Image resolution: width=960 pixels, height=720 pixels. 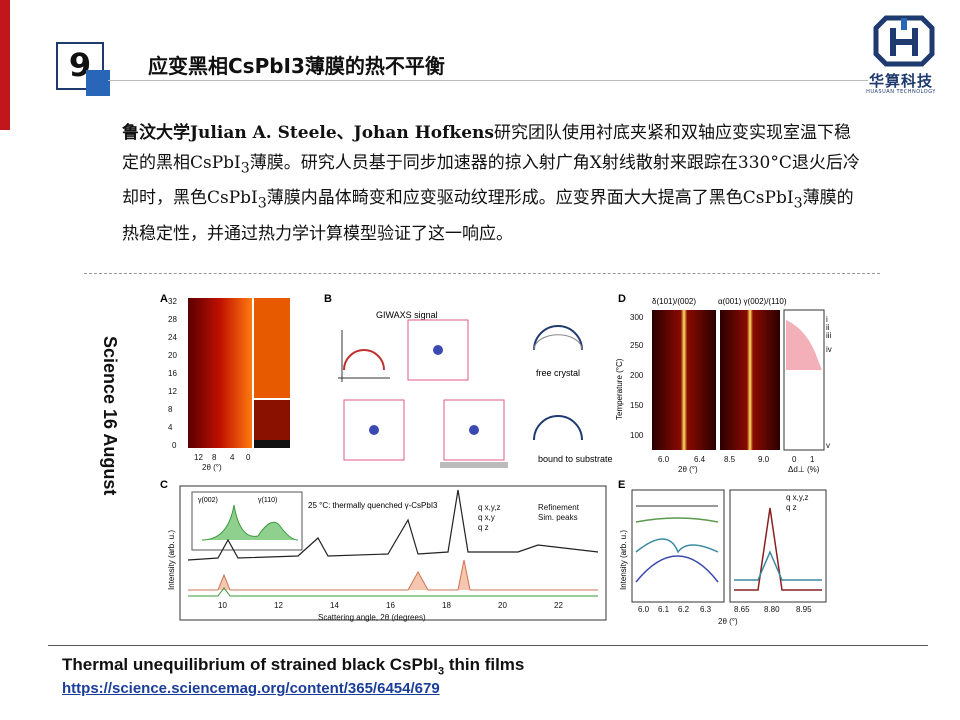 I want to click on slide-number-accent, so click(x=98, y=83).